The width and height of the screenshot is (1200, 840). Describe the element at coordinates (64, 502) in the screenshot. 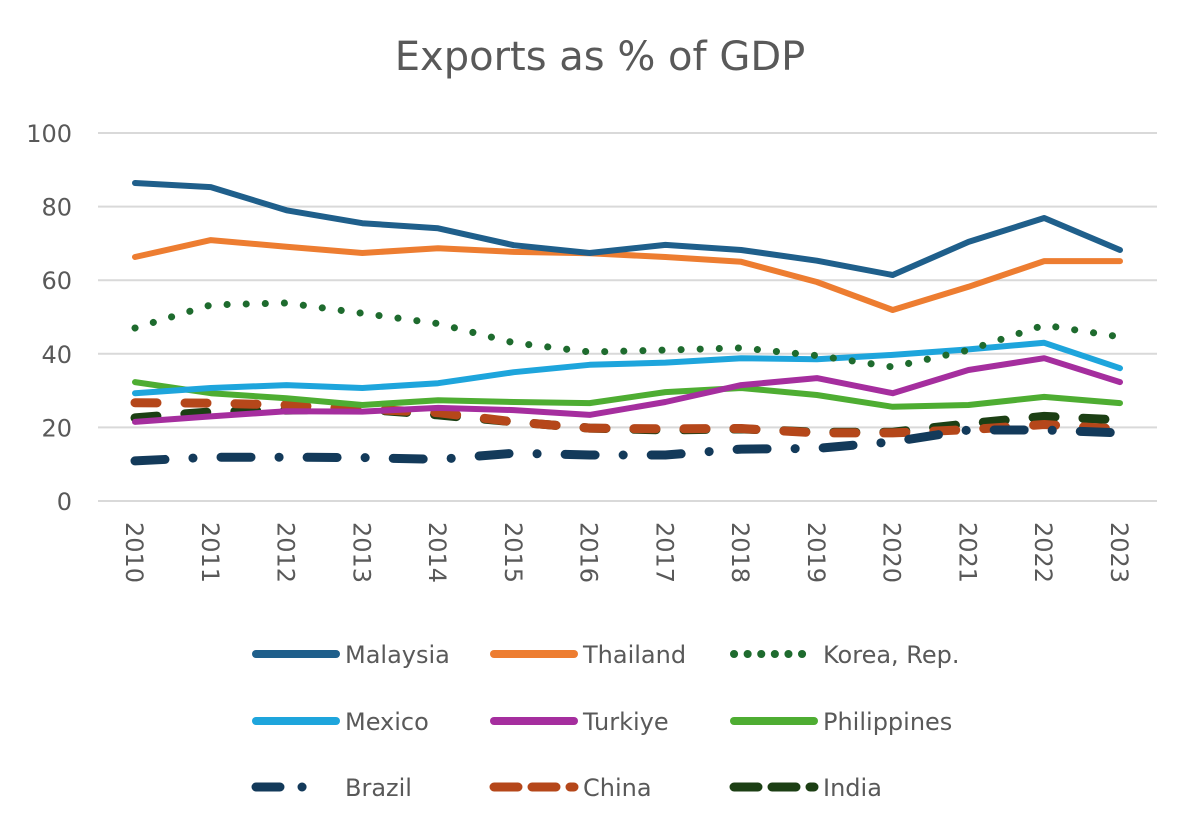

I see `y-tick-label: 0` at that location.